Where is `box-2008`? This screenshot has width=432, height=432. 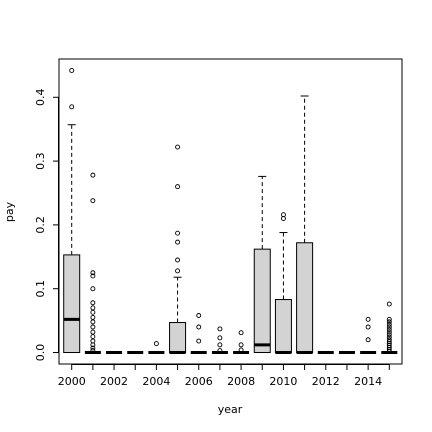 box-2008 is located at coordinates (241, 342).